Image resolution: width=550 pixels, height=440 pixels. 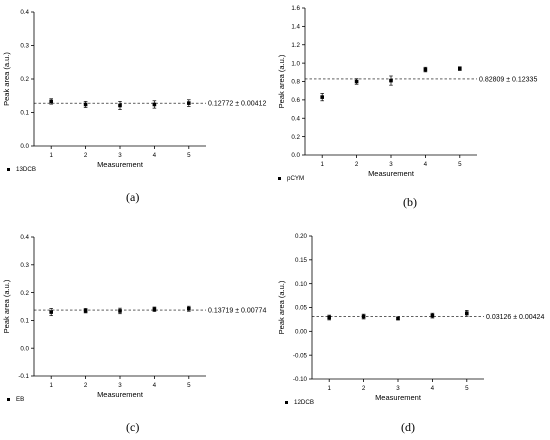 What do you see at coordinates (301, 332) in the screenshot?
I see `y-tick-label: 0.00` at bounding box center [301, 332].